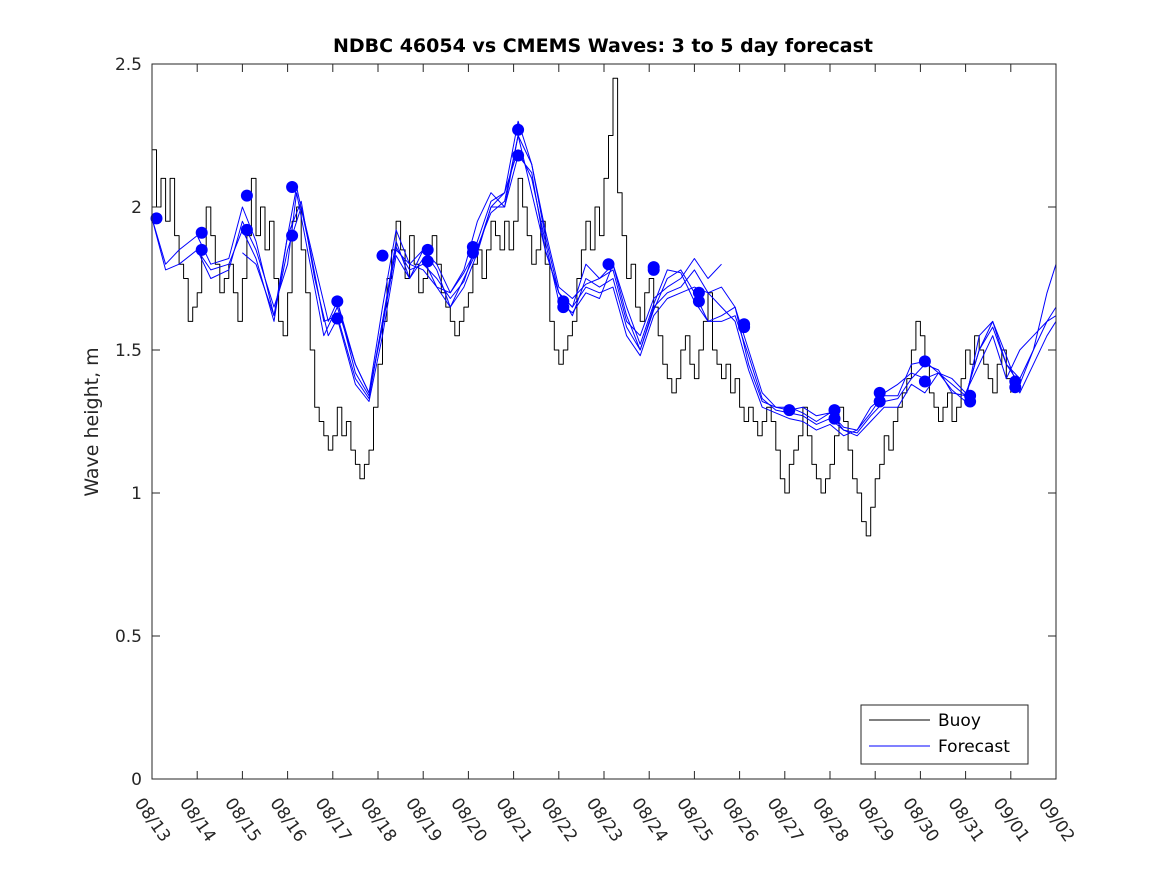  Describe the element at coordinates (136, 494) in the screenshot. I see `y-tick-label: 1` at that location.